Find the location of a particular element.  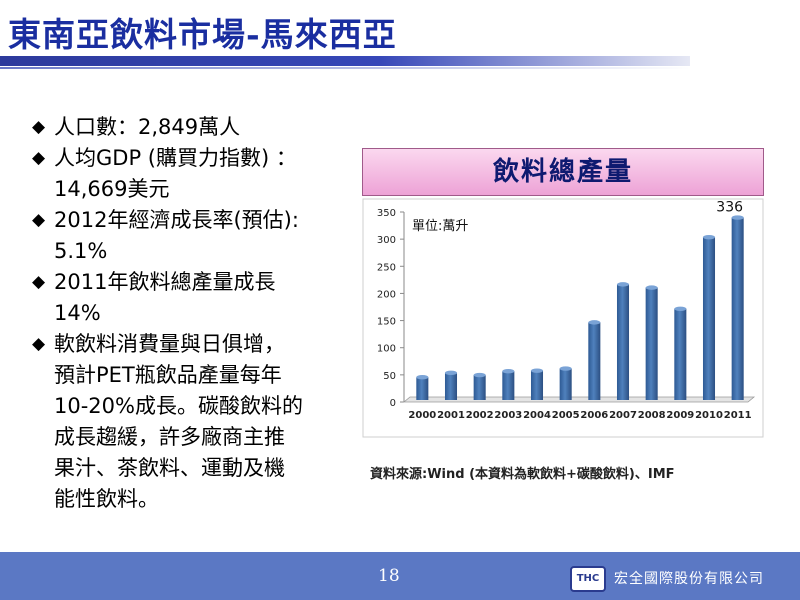

chart-title: 飲料總產量 is located at coordinates (562, 172).